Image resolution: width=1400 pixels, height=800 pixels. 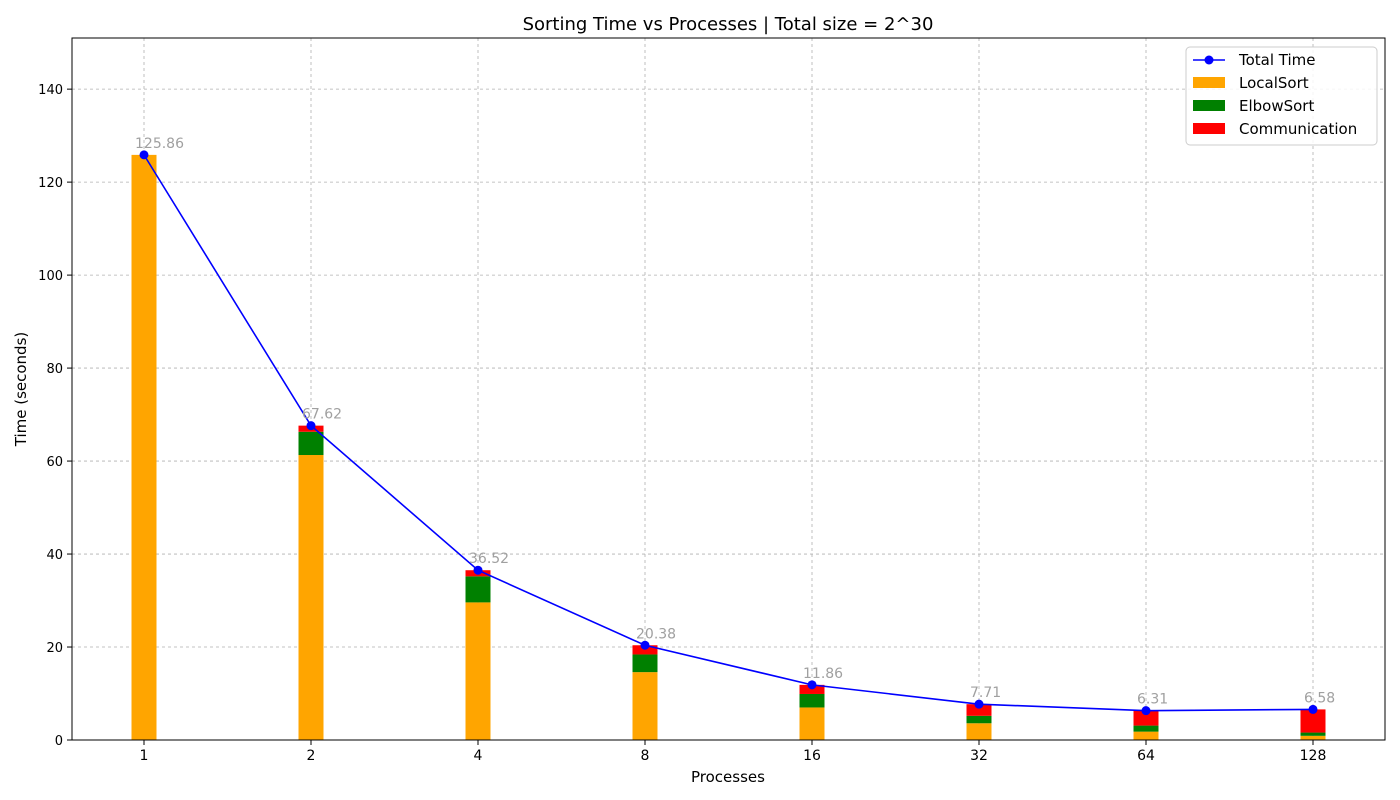 What do you see at coordinates (50, 90) in the screenshot?
I see `y-tick-label-140: 140` at bounding box center [50, 90].